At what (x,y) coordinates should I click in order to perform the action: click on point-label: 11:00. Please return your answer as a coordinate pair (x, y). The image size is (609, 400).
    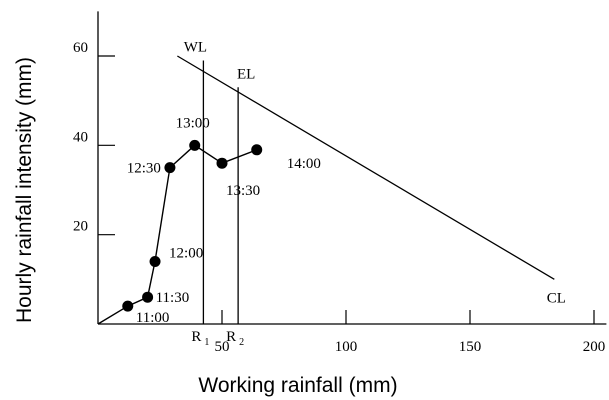
    Looking at the image, I should click on (153, 318).